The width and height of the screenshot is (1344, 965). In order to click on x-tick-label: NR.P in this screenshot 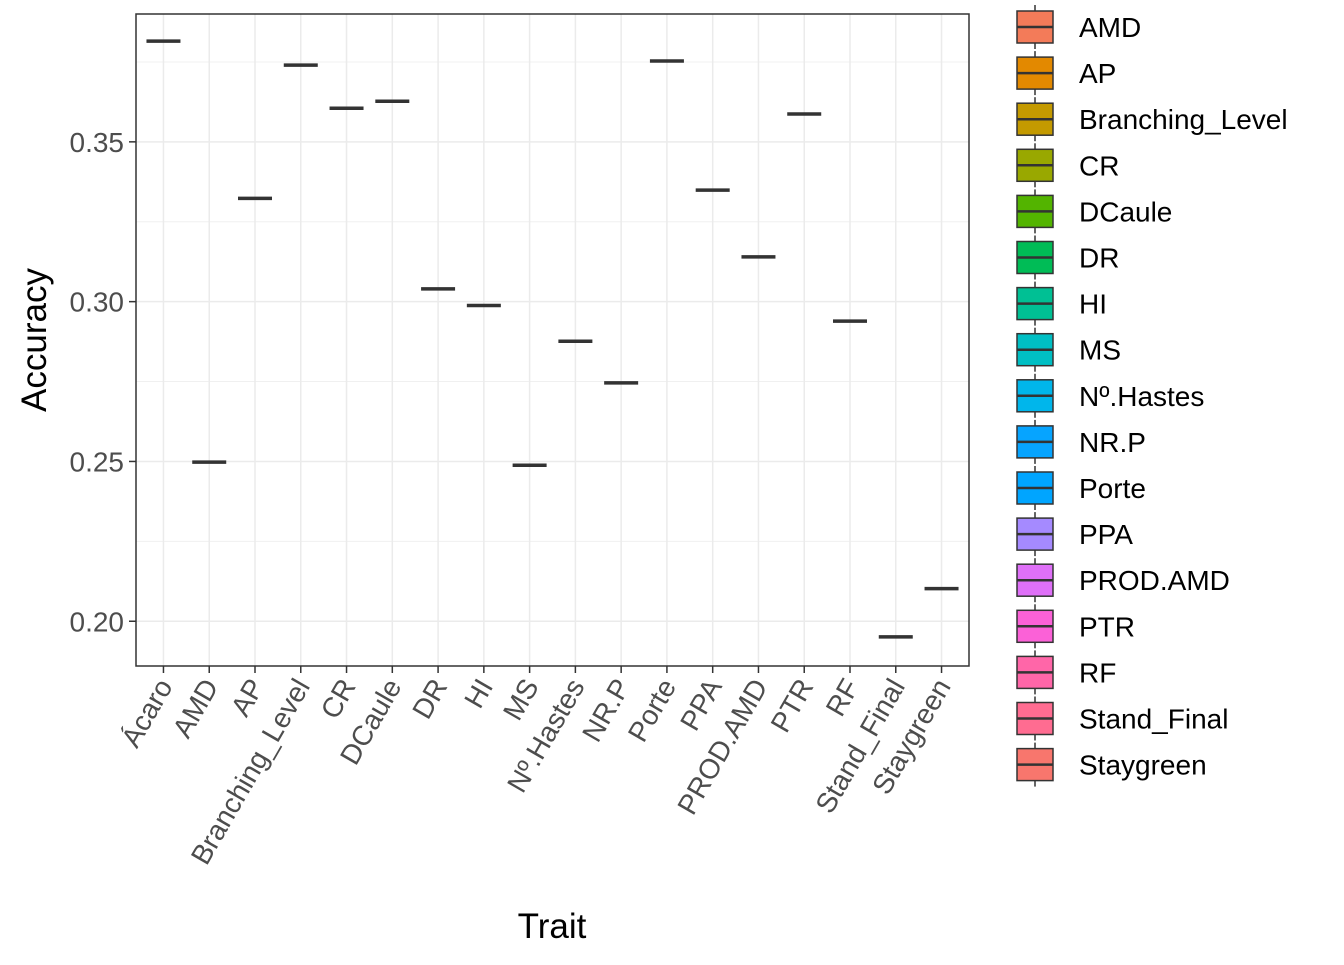, I will do `click(606, 710)`.